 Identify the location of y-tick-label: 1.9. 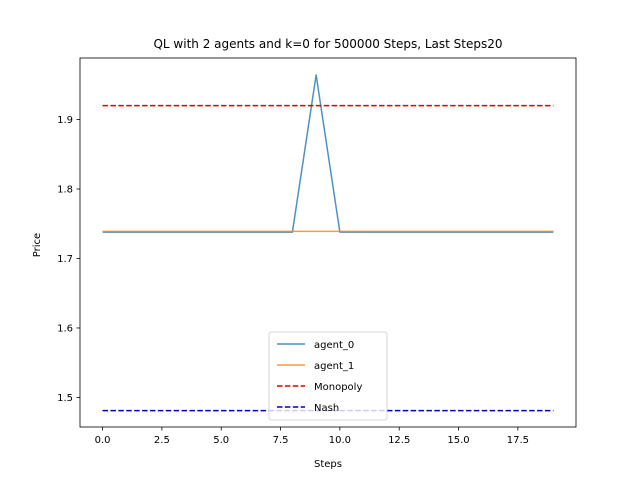
(65, 120).